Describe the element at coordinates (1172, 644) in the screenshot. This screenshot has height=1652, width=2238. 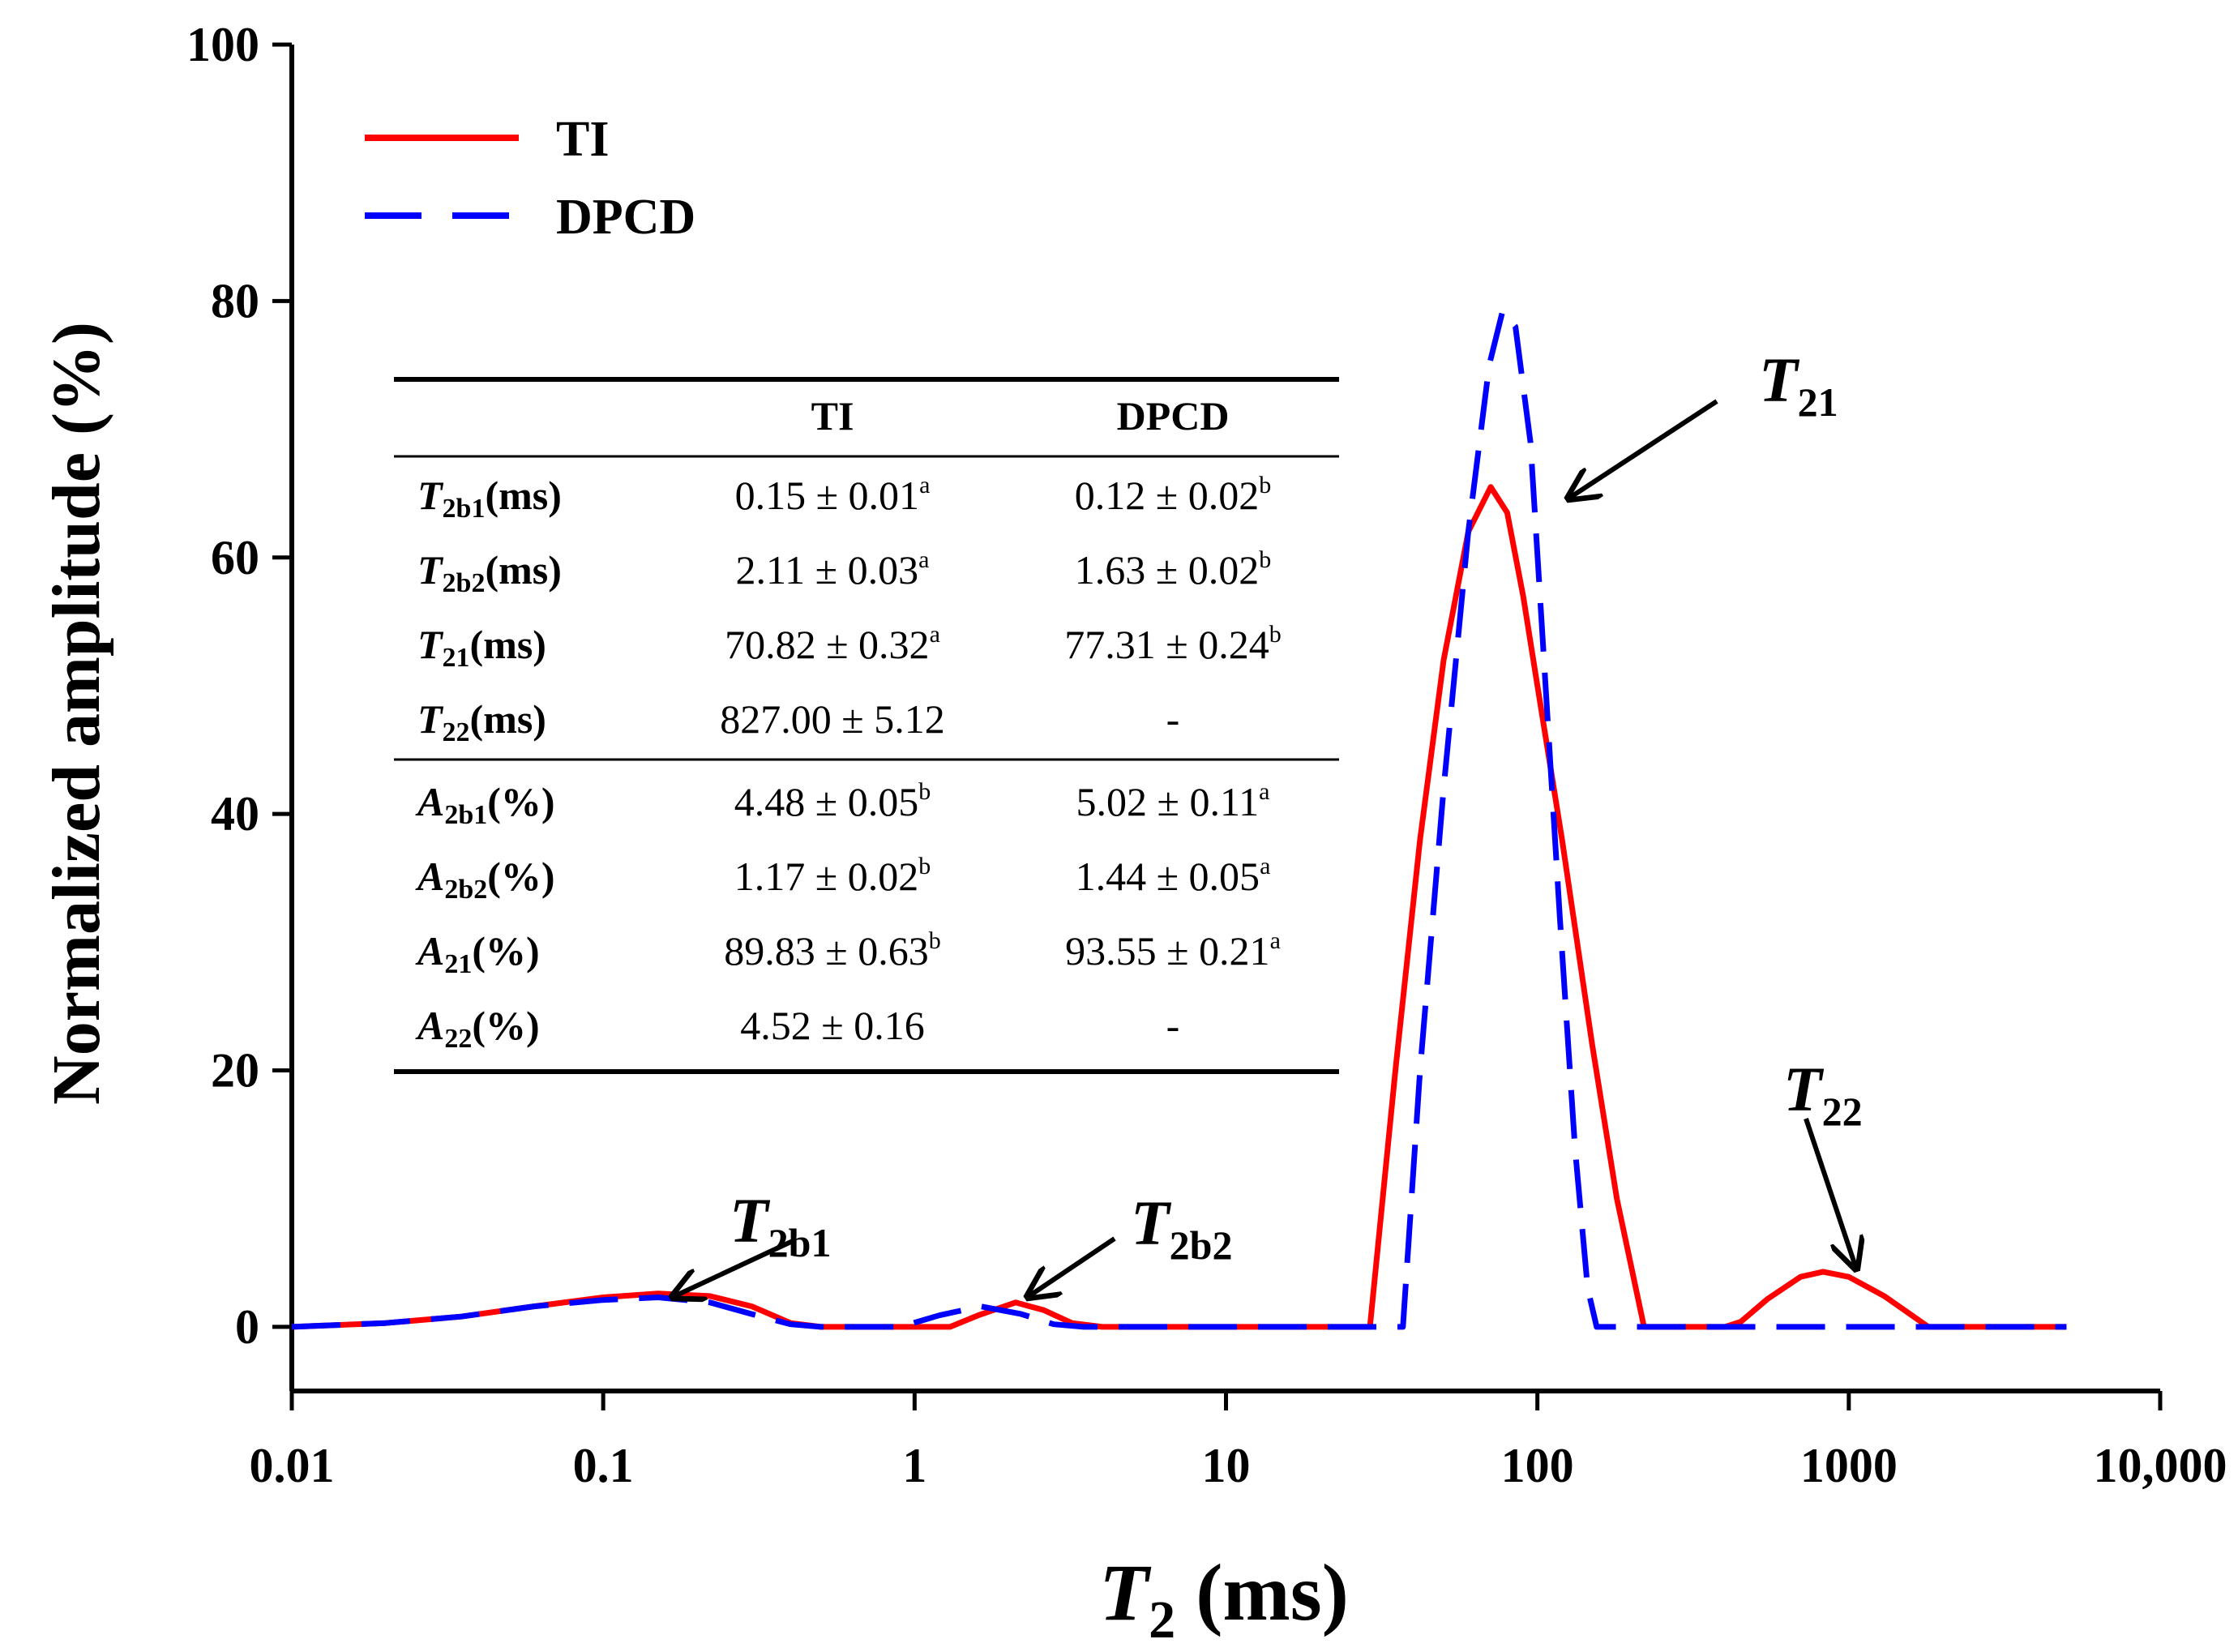
I see `table-cell-dpcd: 77.31 ± 0.24b` at that location.